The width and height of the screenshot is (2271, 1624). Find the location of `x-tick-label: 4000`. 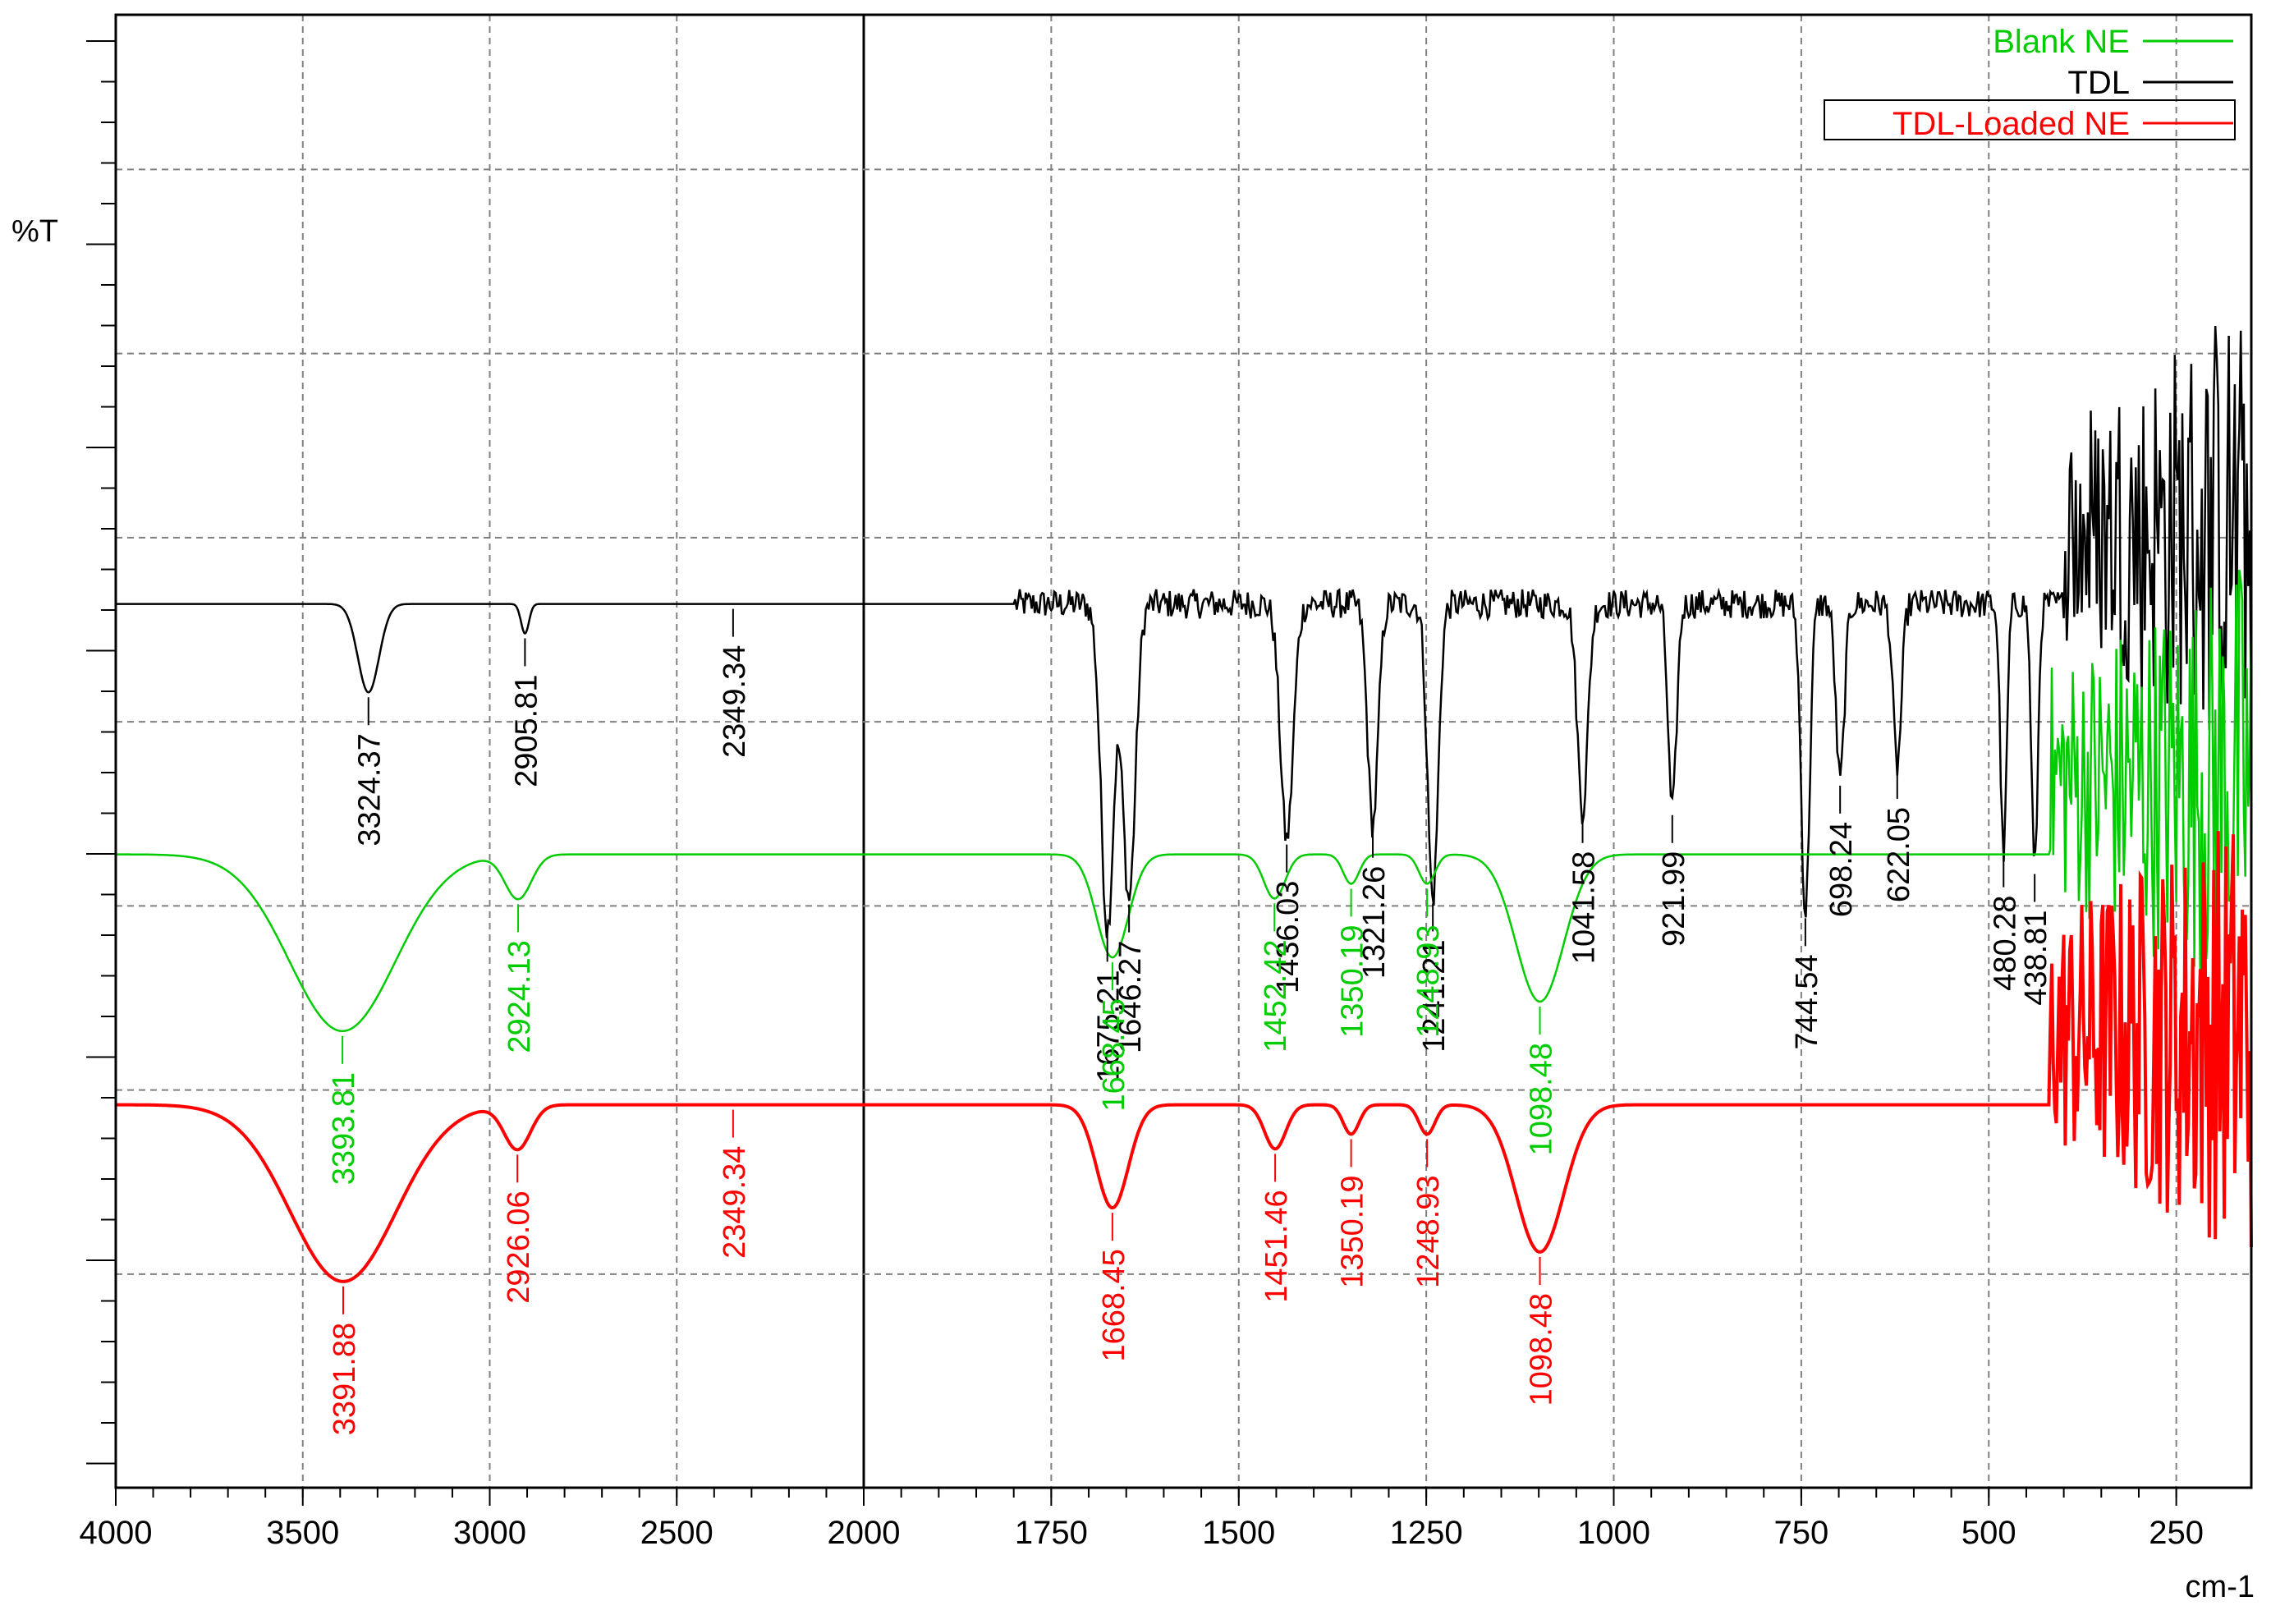

x-tick-label: 4000 is located at coordinates (116, 1533).